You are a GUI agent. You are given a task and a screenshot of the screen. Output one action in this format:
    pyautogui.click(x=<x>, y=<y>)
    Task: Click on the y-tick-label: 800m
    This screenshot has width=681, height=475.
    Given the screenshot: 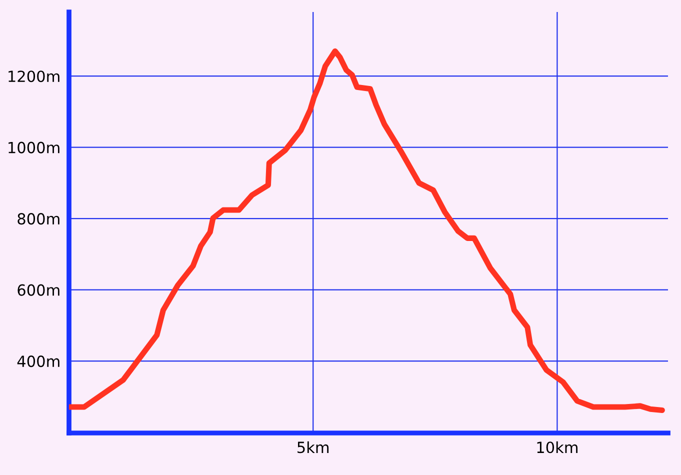 What is the action you would take?
    pyautogui.click(x=39, y=219)
    